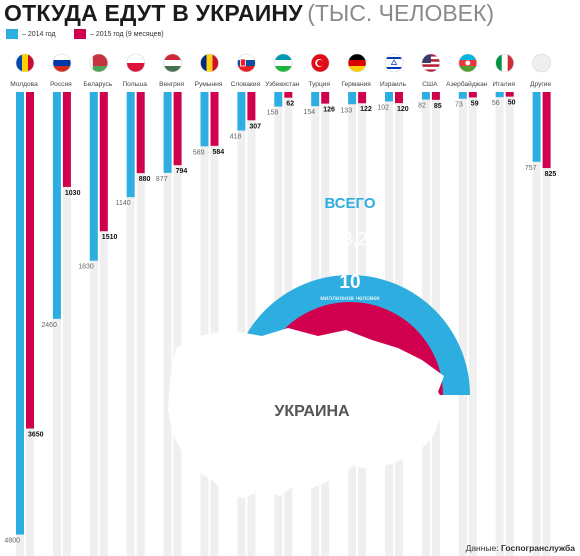 The image size is (580, 556). I want to click on category-label: Беларусь, so click(97, 84).